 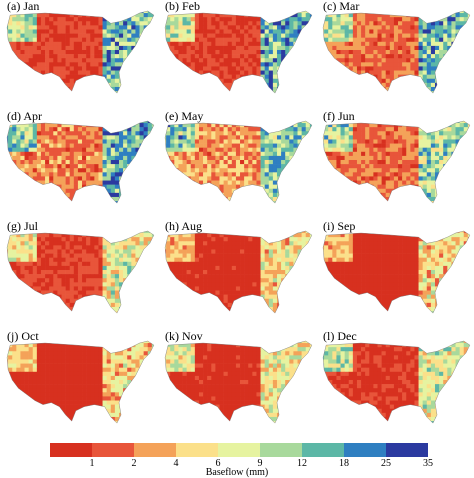 I want to click on map-panel: (d) Apr, so click(x=81, y=165).